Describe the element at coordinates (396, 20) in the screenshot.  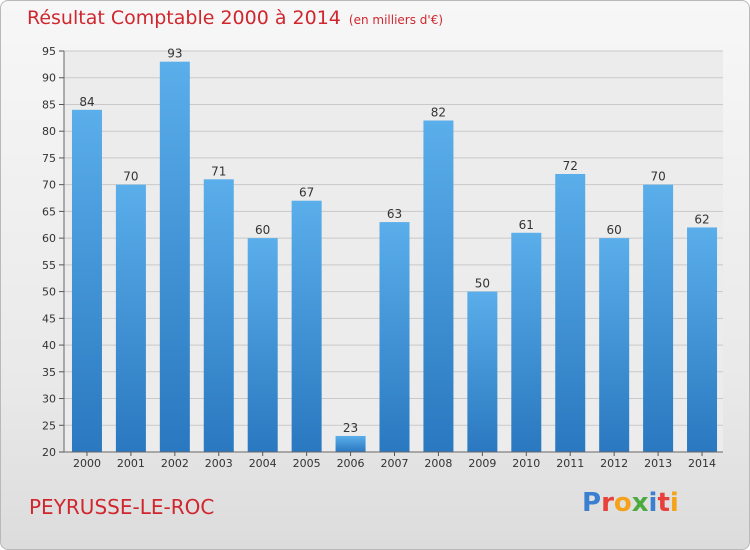
I see `chart-unit-note: (en milliers d'€)` at that location.